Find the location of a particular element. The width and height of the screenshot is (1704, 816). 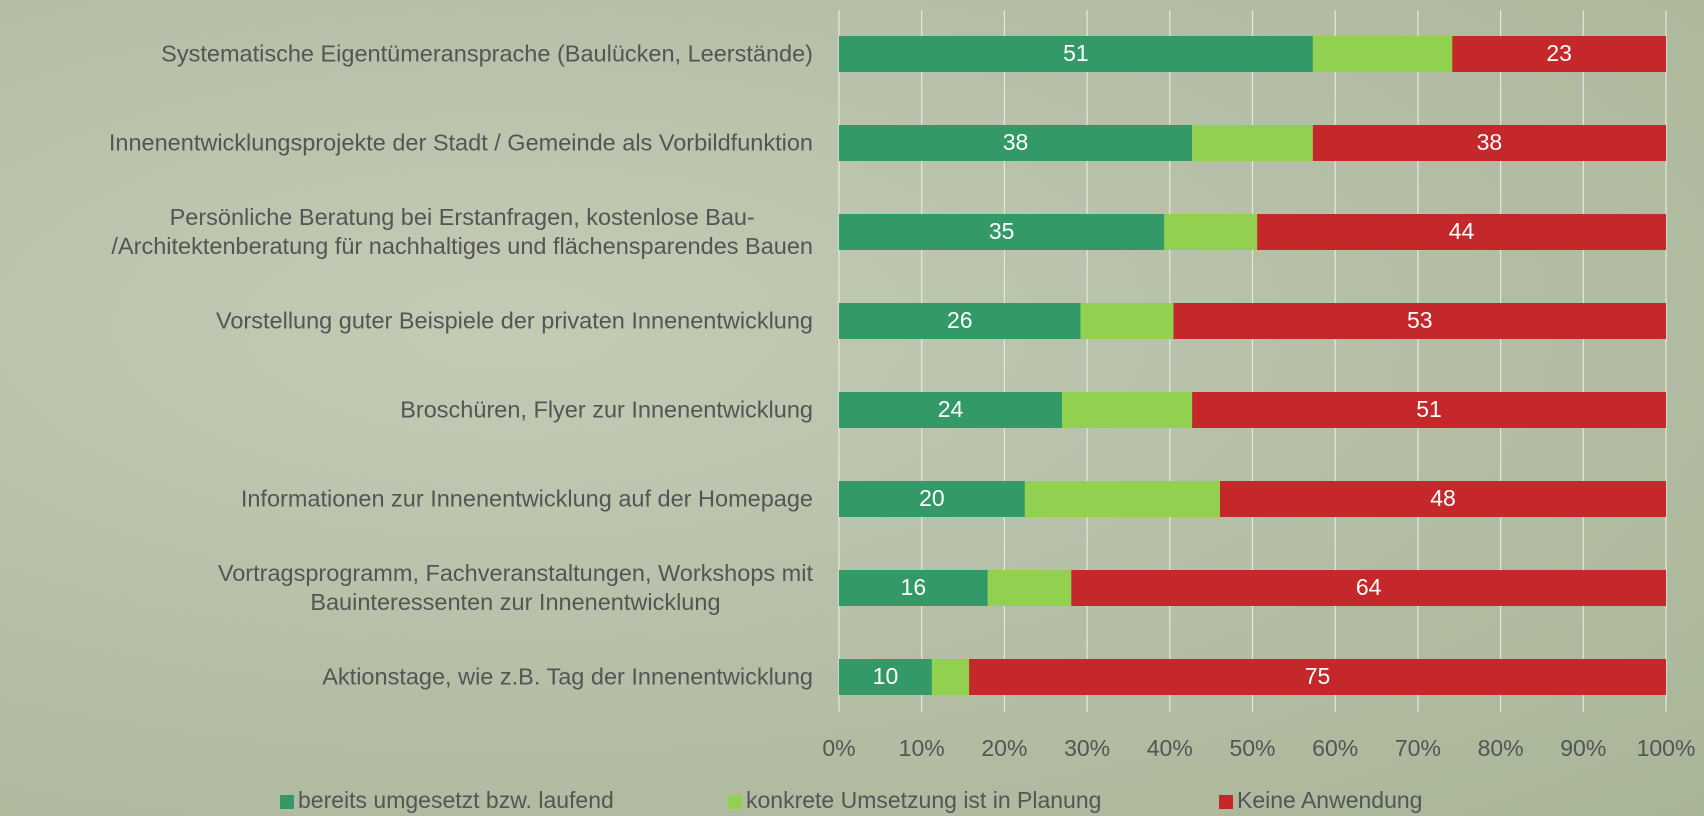

x-tick-label: 60% is located at coordinates (1335, 748).